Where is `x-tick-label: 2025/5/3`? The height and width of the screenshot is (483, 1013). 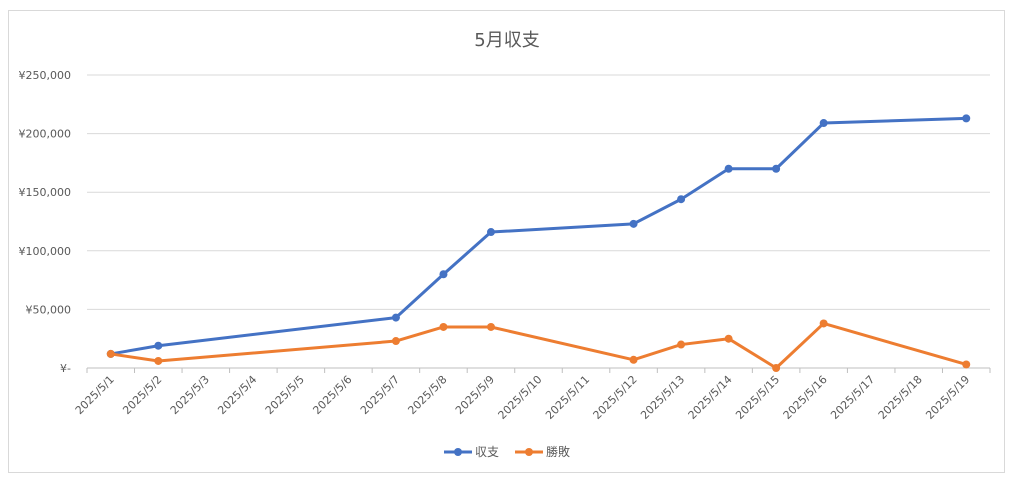 x-tick-label: 2025/5/3 is located at coordinates (190, 395).